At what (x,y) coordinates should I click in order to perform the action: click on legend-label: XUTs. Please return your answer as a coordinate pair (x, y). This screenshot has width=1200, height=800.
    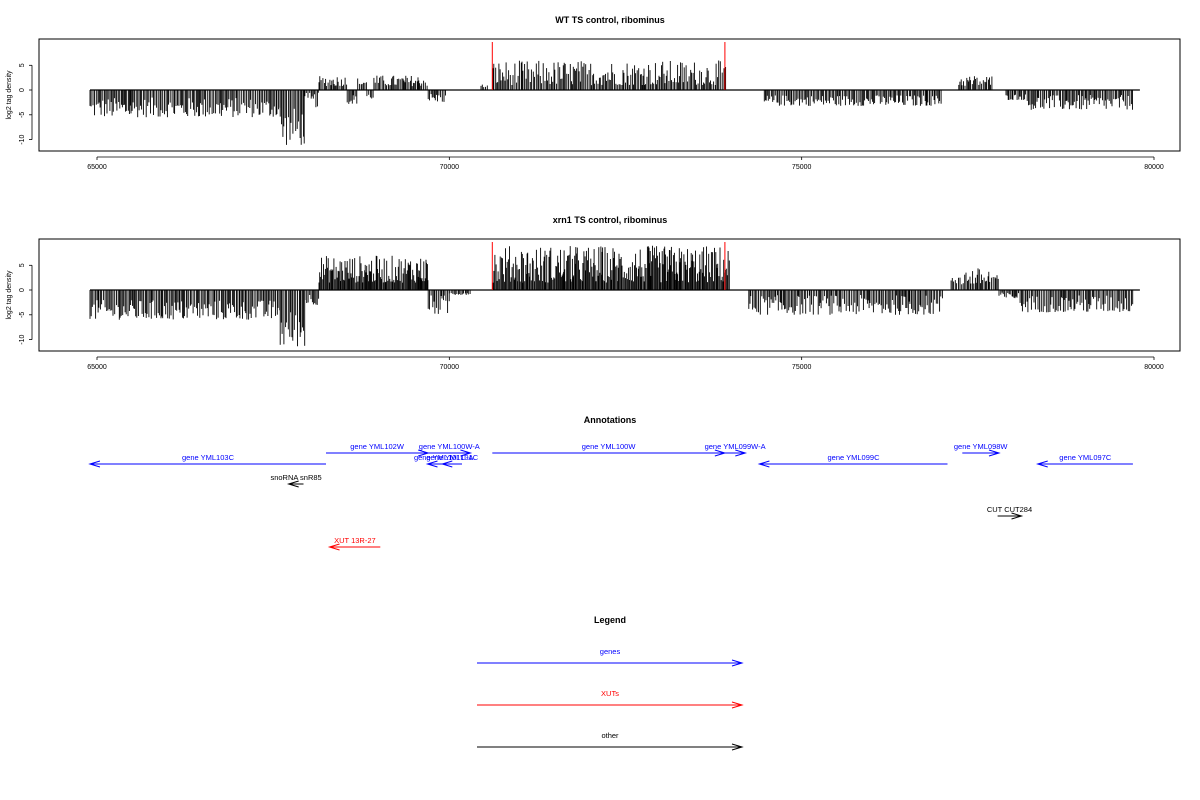
    Looking at the image, I should click on (610, 693).